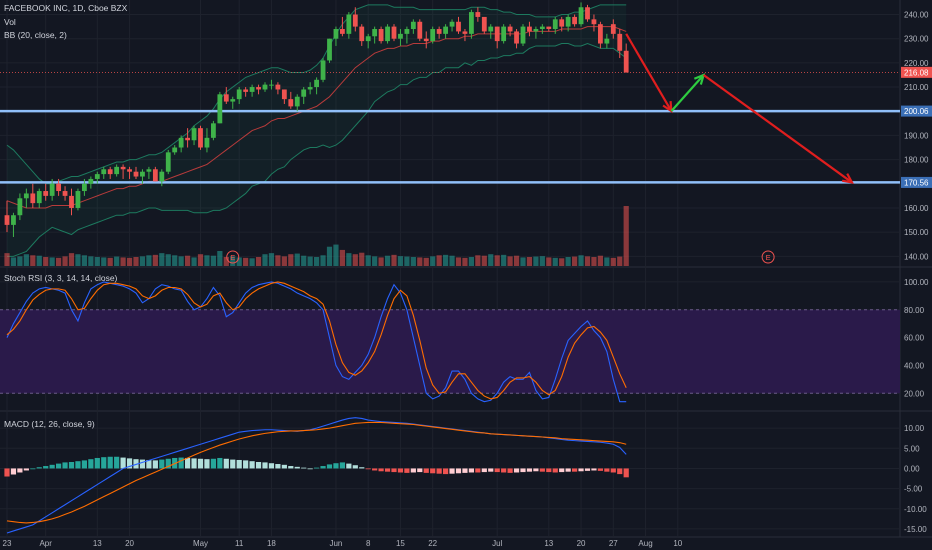  I want to click on price-tick-label: 230.00, so click(916, 39).